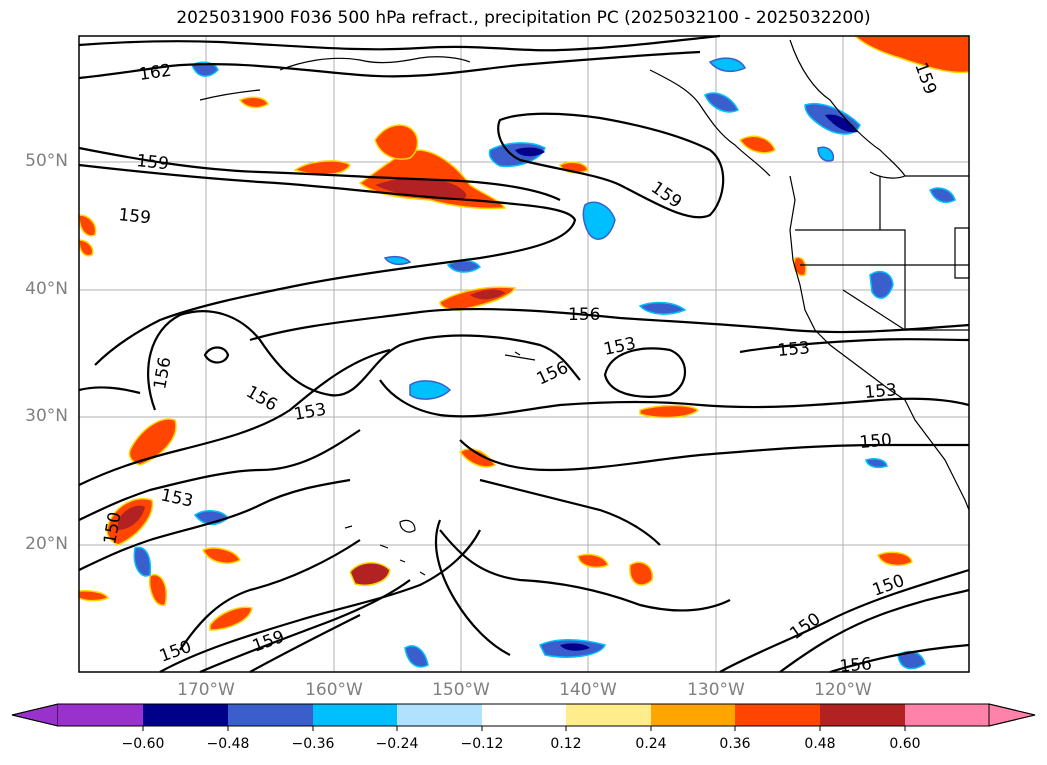 This screenshot has height=765, width=1047. I want to click on colorbar-tick-label: −0.48, so click(228, 744).